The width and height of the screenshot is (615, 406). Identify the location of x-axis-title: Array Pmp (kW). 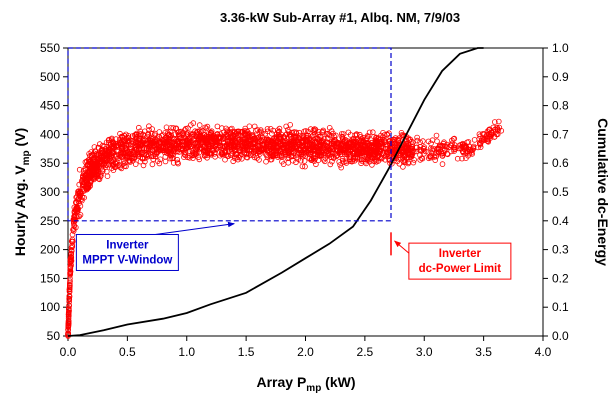
(305, 384).